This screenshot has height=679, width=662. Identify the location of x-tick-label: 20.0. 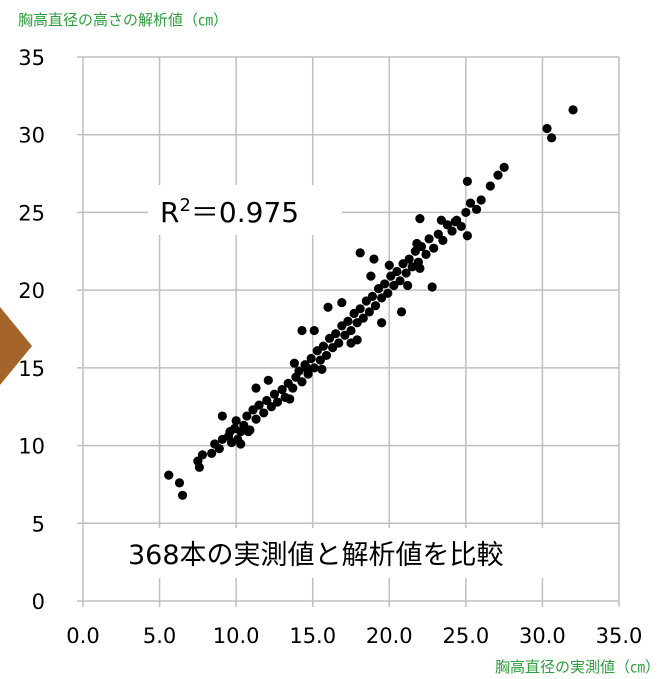
(389, 636).